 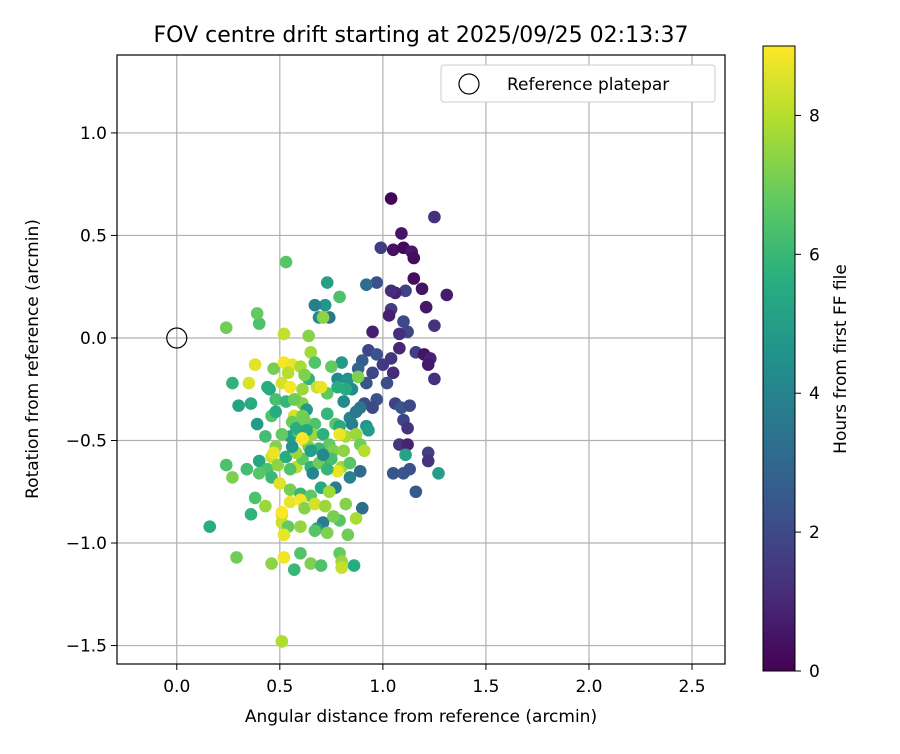 I want to click on x-tick-label: 0.0, so click(x=176, y=687).